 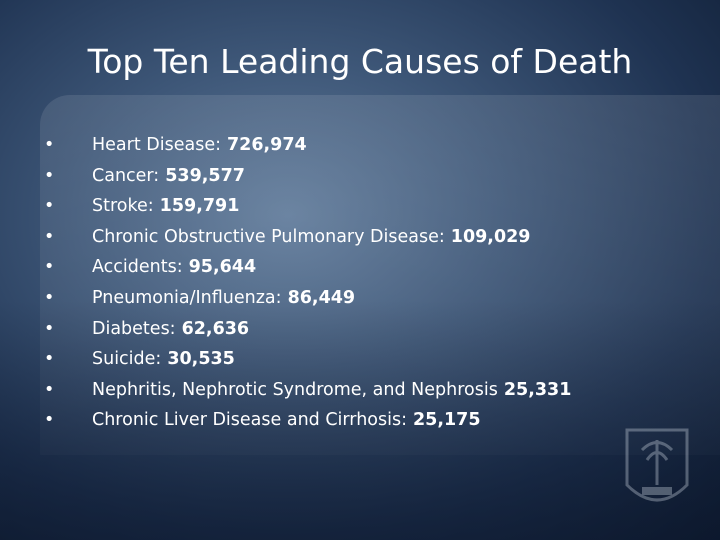 I want to click on logo, so click(x=657, y=465).